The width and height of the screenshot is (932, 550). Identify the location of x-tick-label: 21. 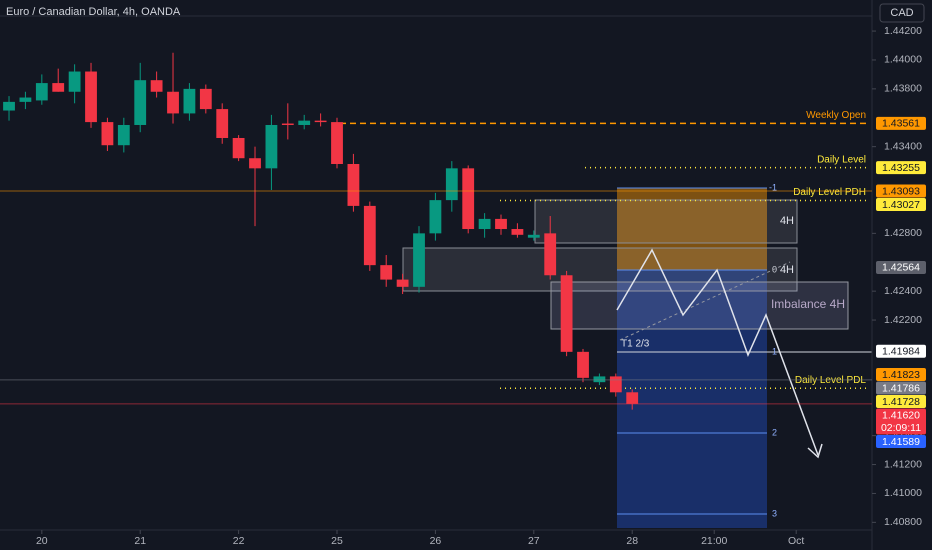
(140, 541).